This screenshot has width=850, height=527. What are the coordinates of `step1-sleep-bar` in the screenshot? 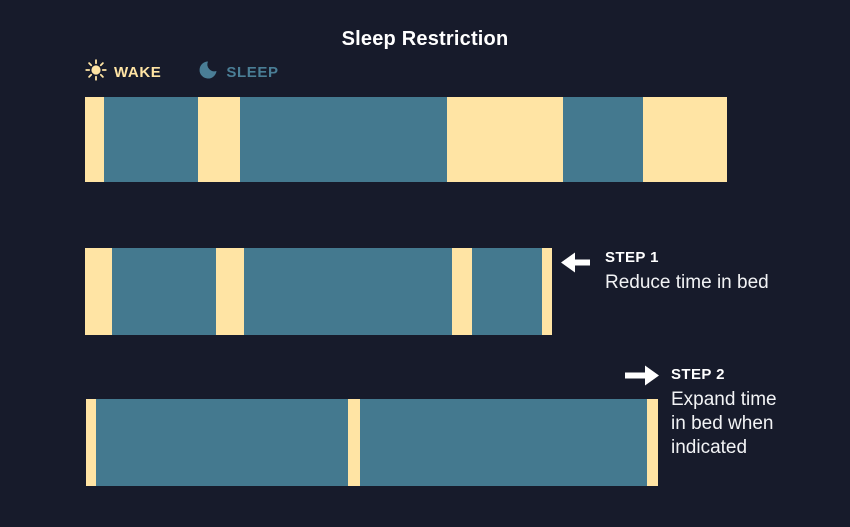 It's located at (318, 291).